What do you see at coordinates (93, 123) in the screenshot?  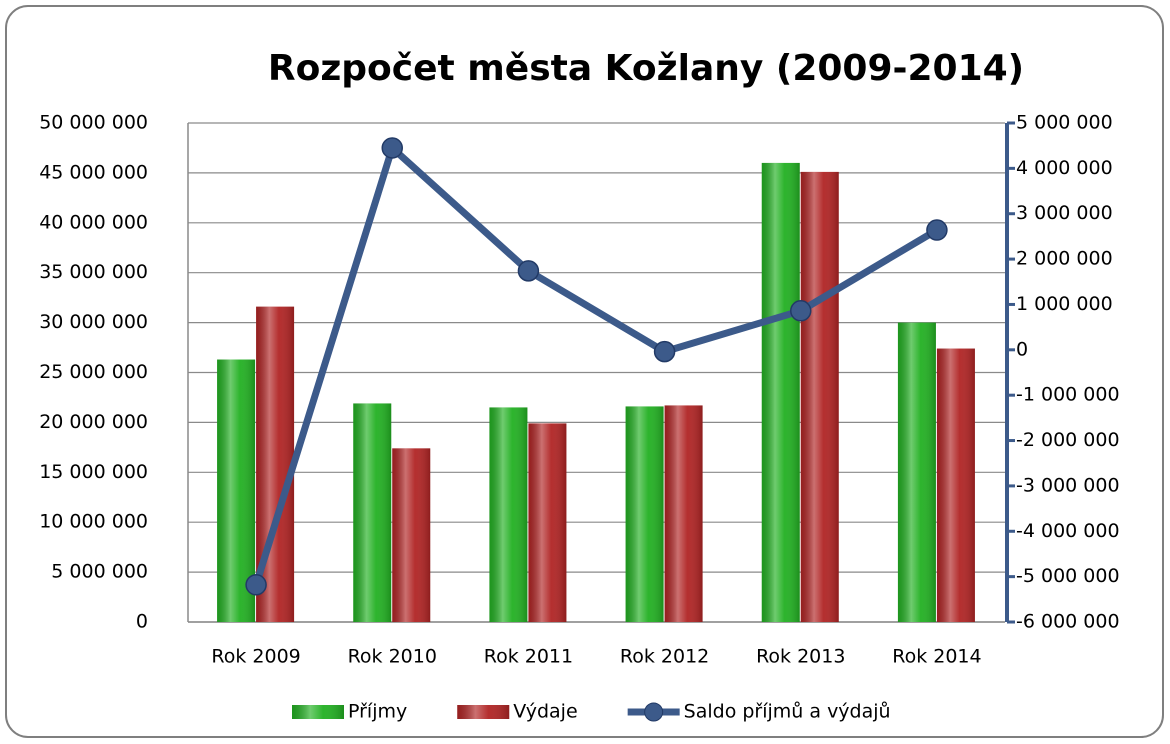 I see `y-tick-label: 50 000 000` at bounding box center [93, 123].